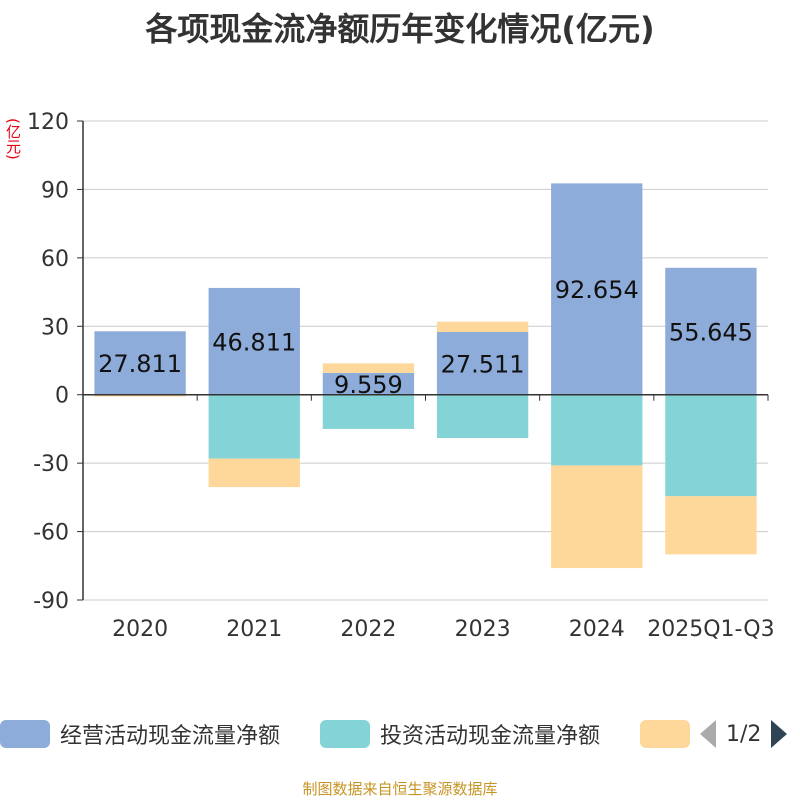 The width and height of the screenshot is (800, 800). I want to click on bar-series1-2021, so click(254, 426).